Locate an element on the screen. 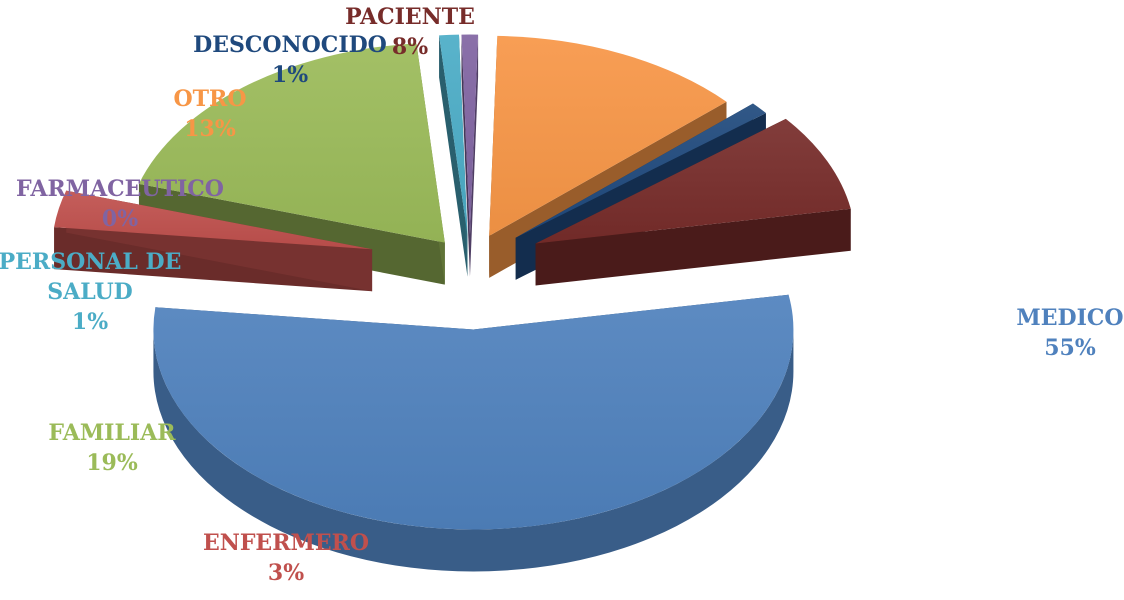  slice-value-label: 0% is located at coordinates (120, 219).